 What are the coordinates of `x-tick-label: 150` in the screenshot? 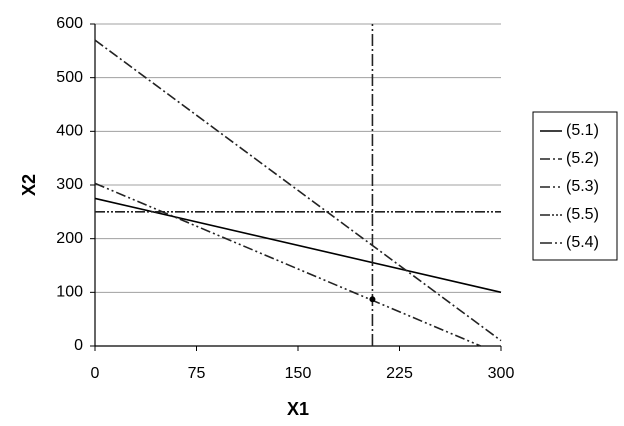 It's located at (298, 373).